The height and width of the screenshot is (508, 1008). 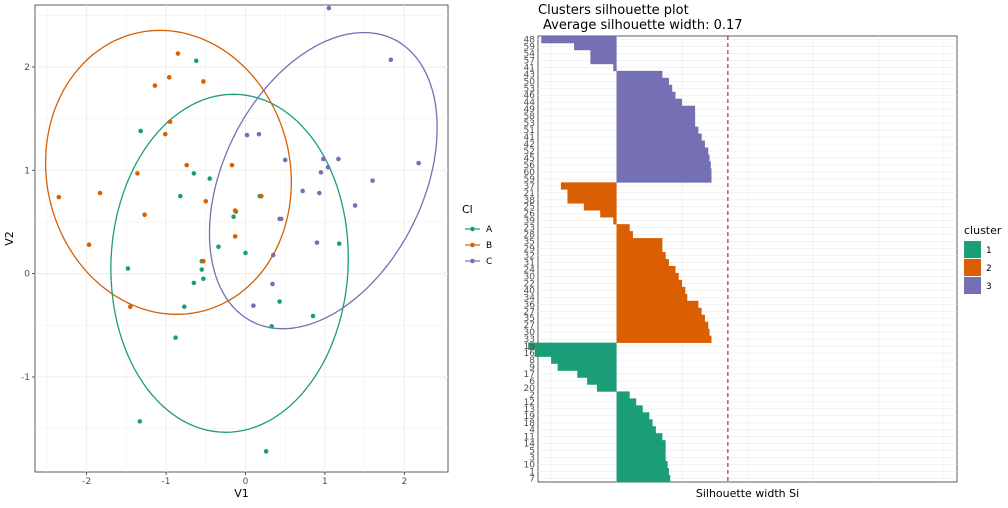 What do you see at coordinates (166, 482) in the screenshot?
I see `scatter-x-tick-label: -1` at bounding box center [166, 482].